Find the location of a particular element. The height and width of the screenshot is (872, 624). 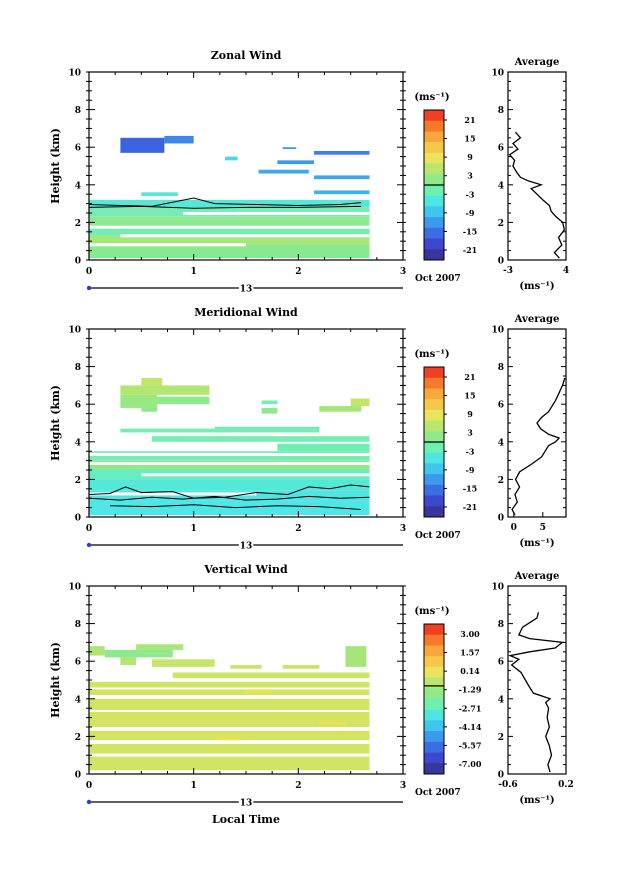

colorbar-tick-label: -7.00 is located at coordinates (470, 764).